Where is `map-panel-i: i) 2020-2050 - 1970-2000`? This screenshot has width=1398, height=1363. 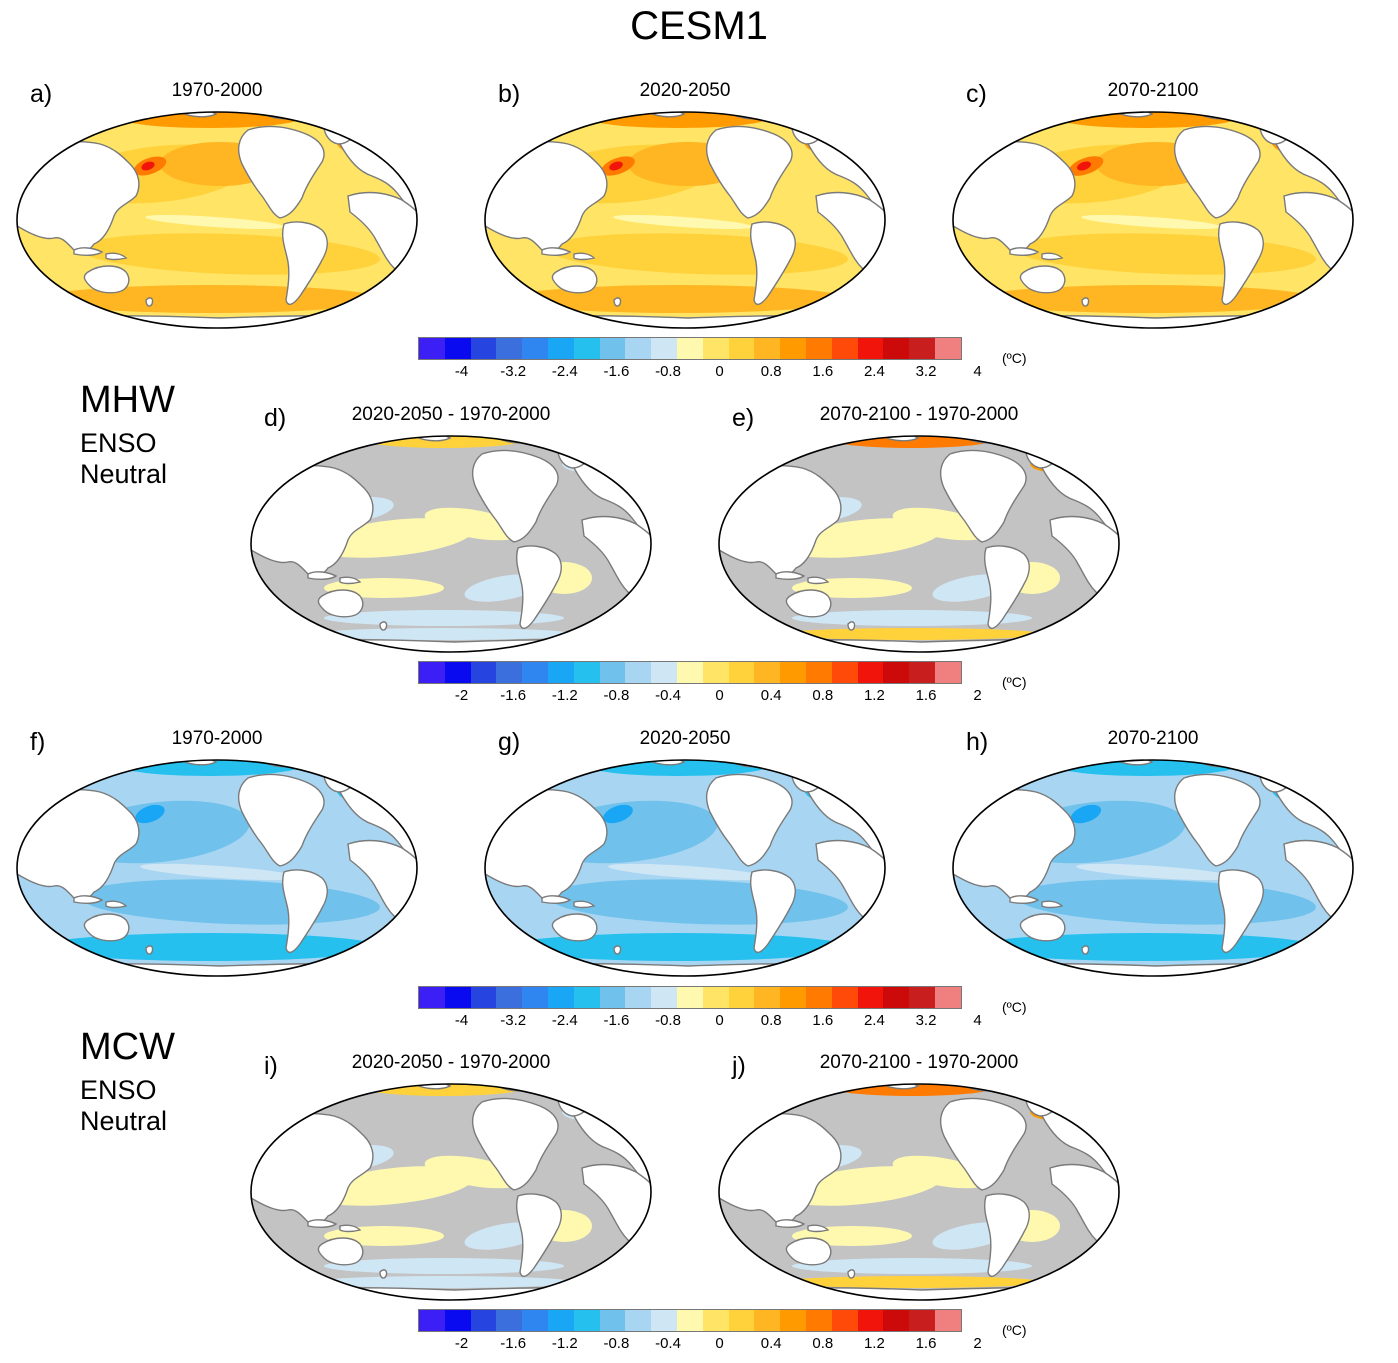 map-panel-i: i) 2020-2050 - 1970-2000 is located at coordinates (451, 1177).